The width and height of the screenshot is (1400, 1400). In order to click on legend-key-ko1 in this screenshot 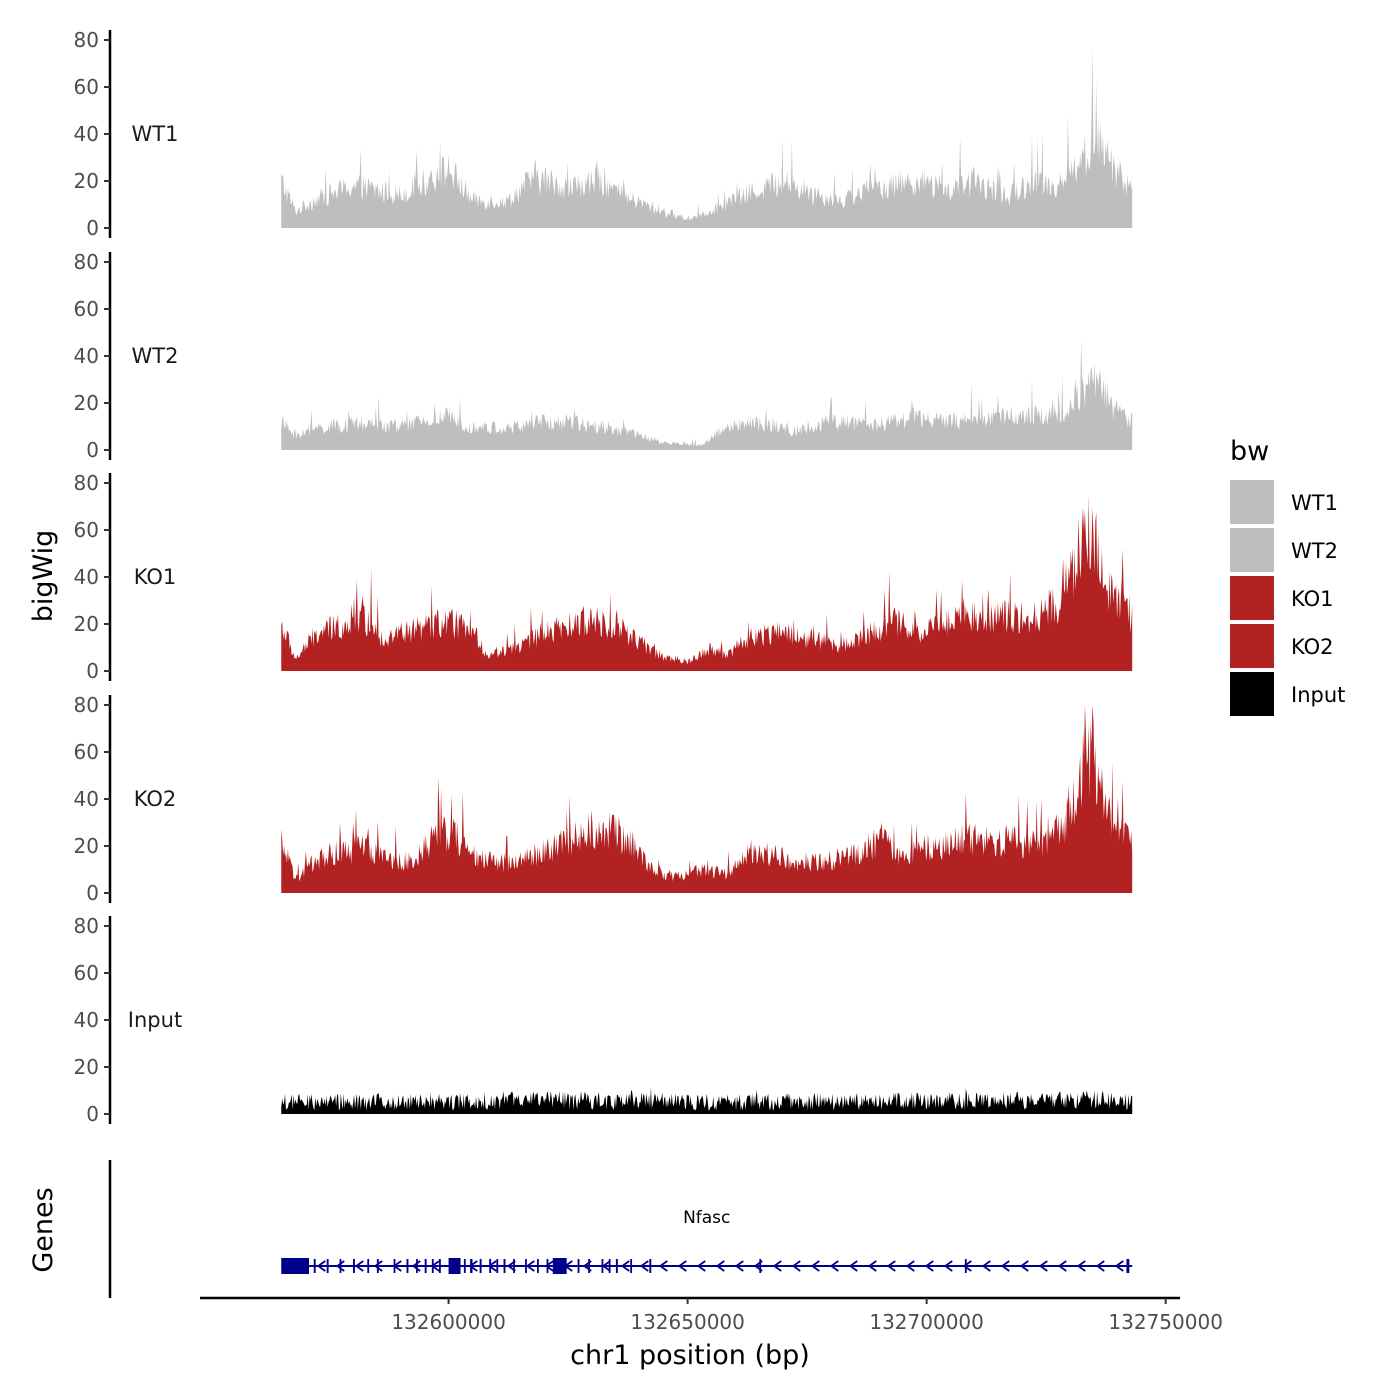, I will do `click(1252, 598)`.